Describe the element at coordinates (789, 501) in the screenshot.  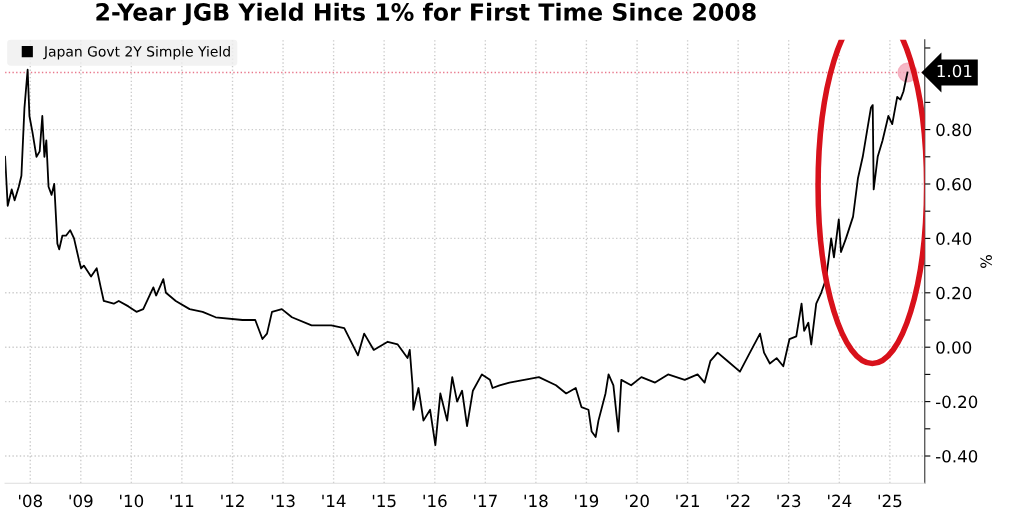
I see `x-tick-label: '23` at that location.